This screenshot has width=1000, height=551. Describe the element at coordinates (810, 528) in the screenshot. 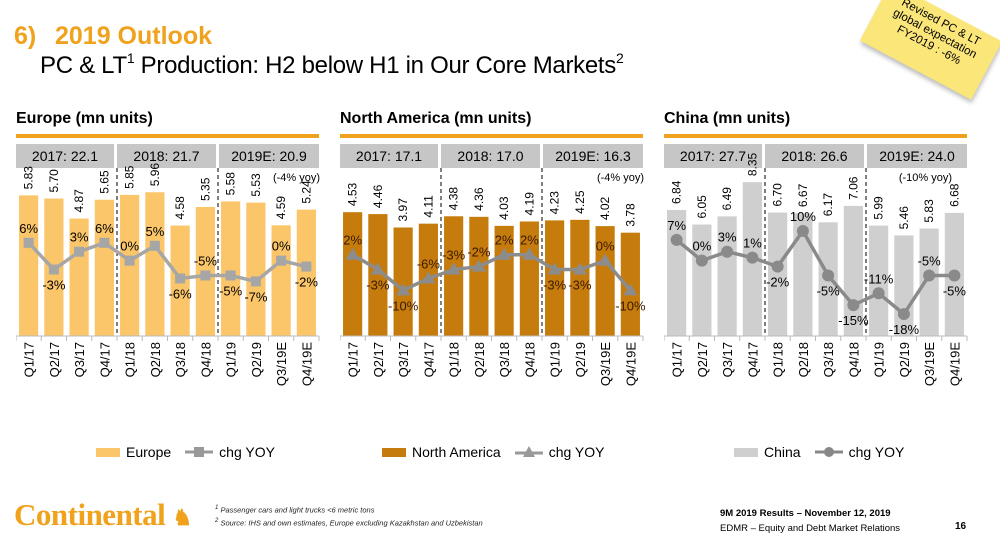

I see `dept-line: EDMR – Equity and Debt Market Relations` at that location.